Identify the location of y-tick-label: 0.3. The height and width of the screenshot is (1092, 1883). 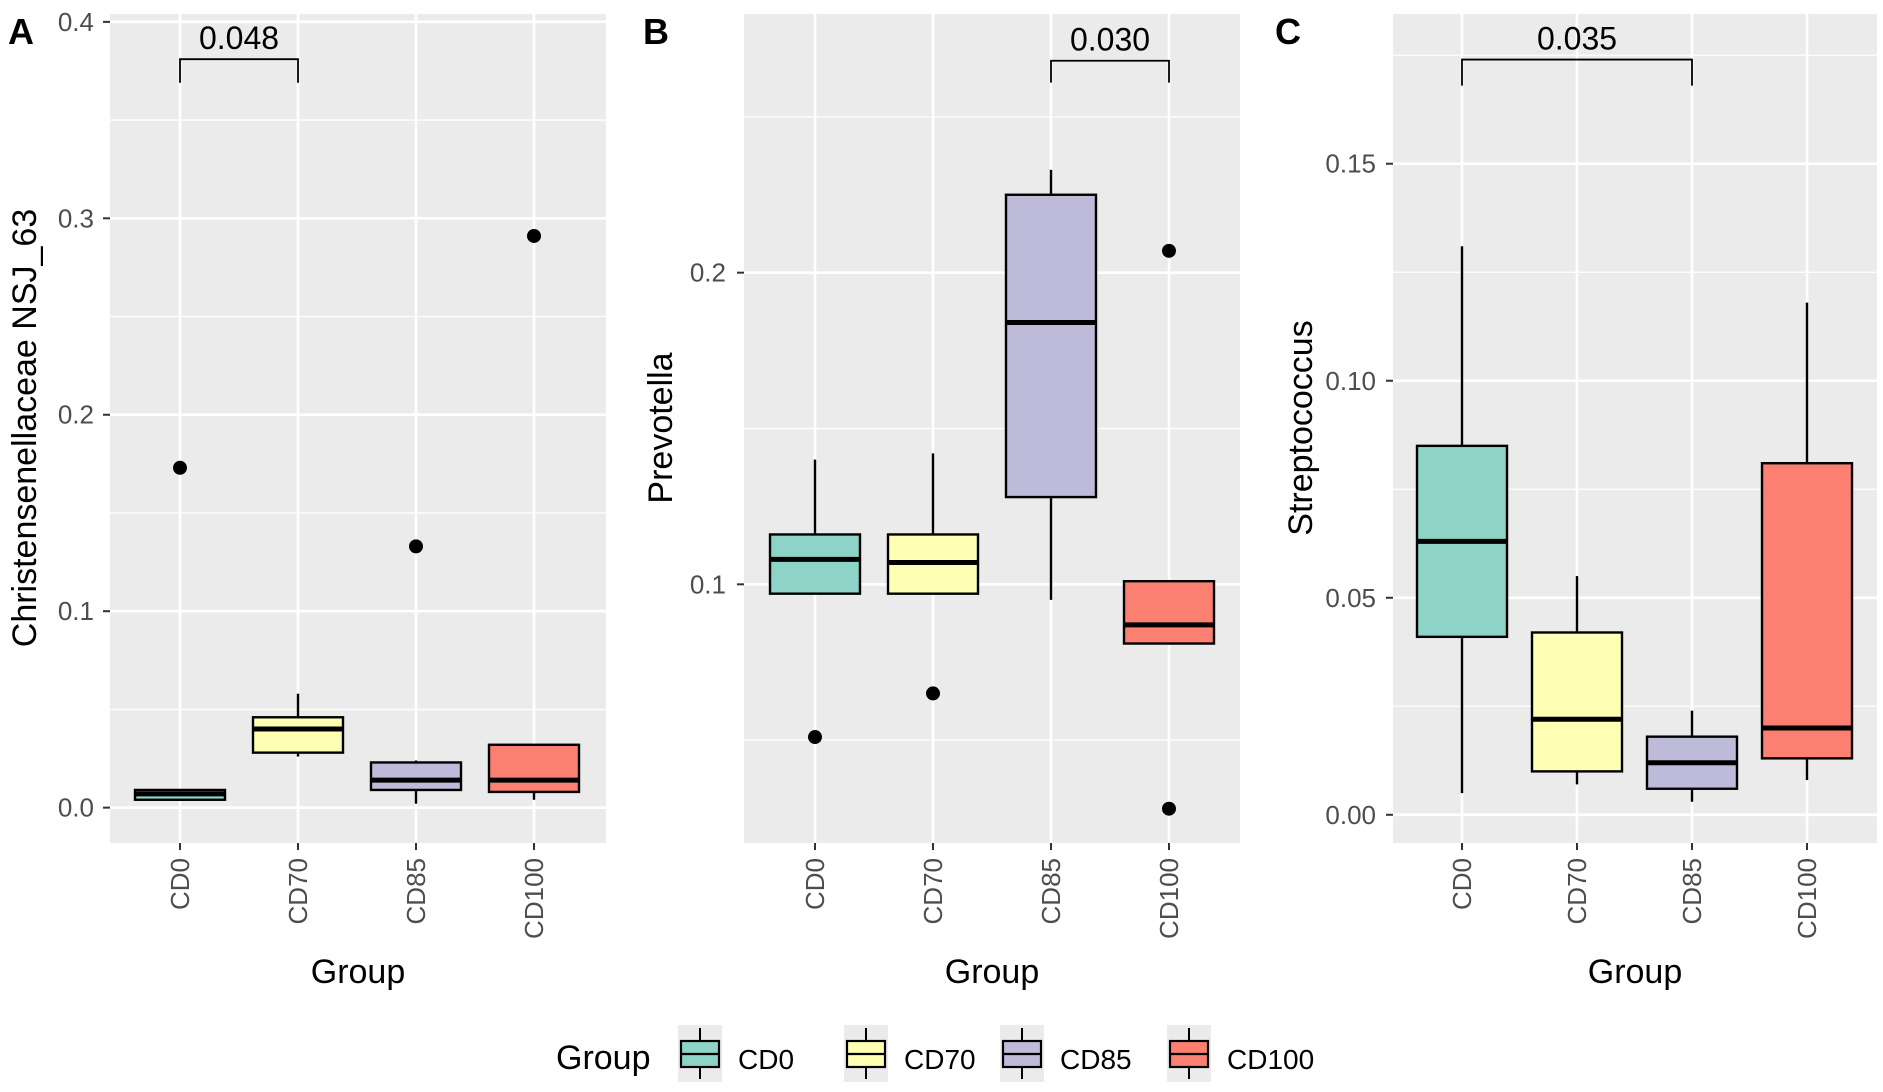
(76, 218).